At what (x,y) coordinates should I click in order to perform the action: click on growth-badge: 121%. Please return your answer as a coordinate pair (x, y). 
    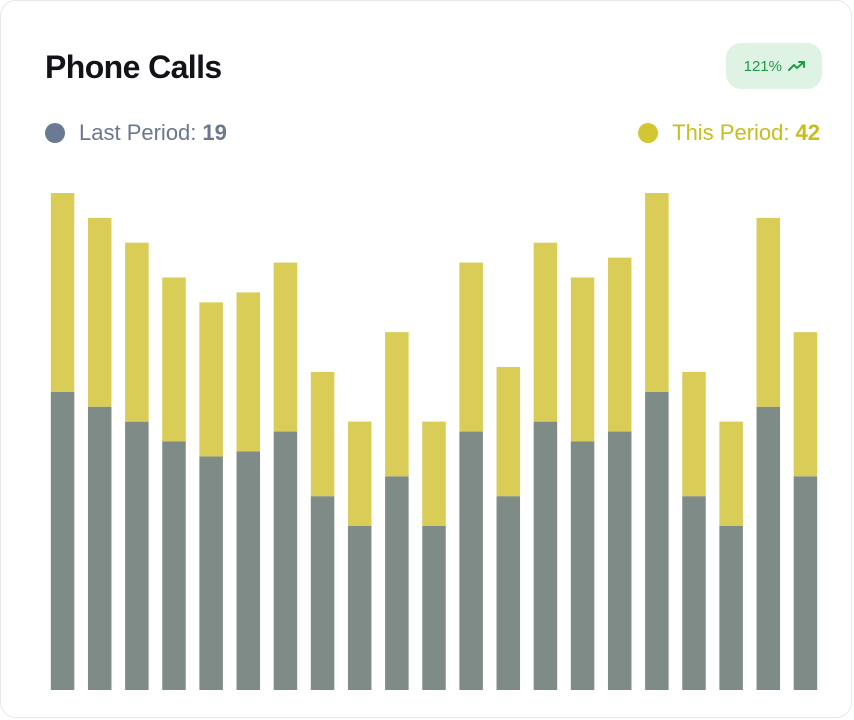
    Looking at the image, I should click on (773, 66).